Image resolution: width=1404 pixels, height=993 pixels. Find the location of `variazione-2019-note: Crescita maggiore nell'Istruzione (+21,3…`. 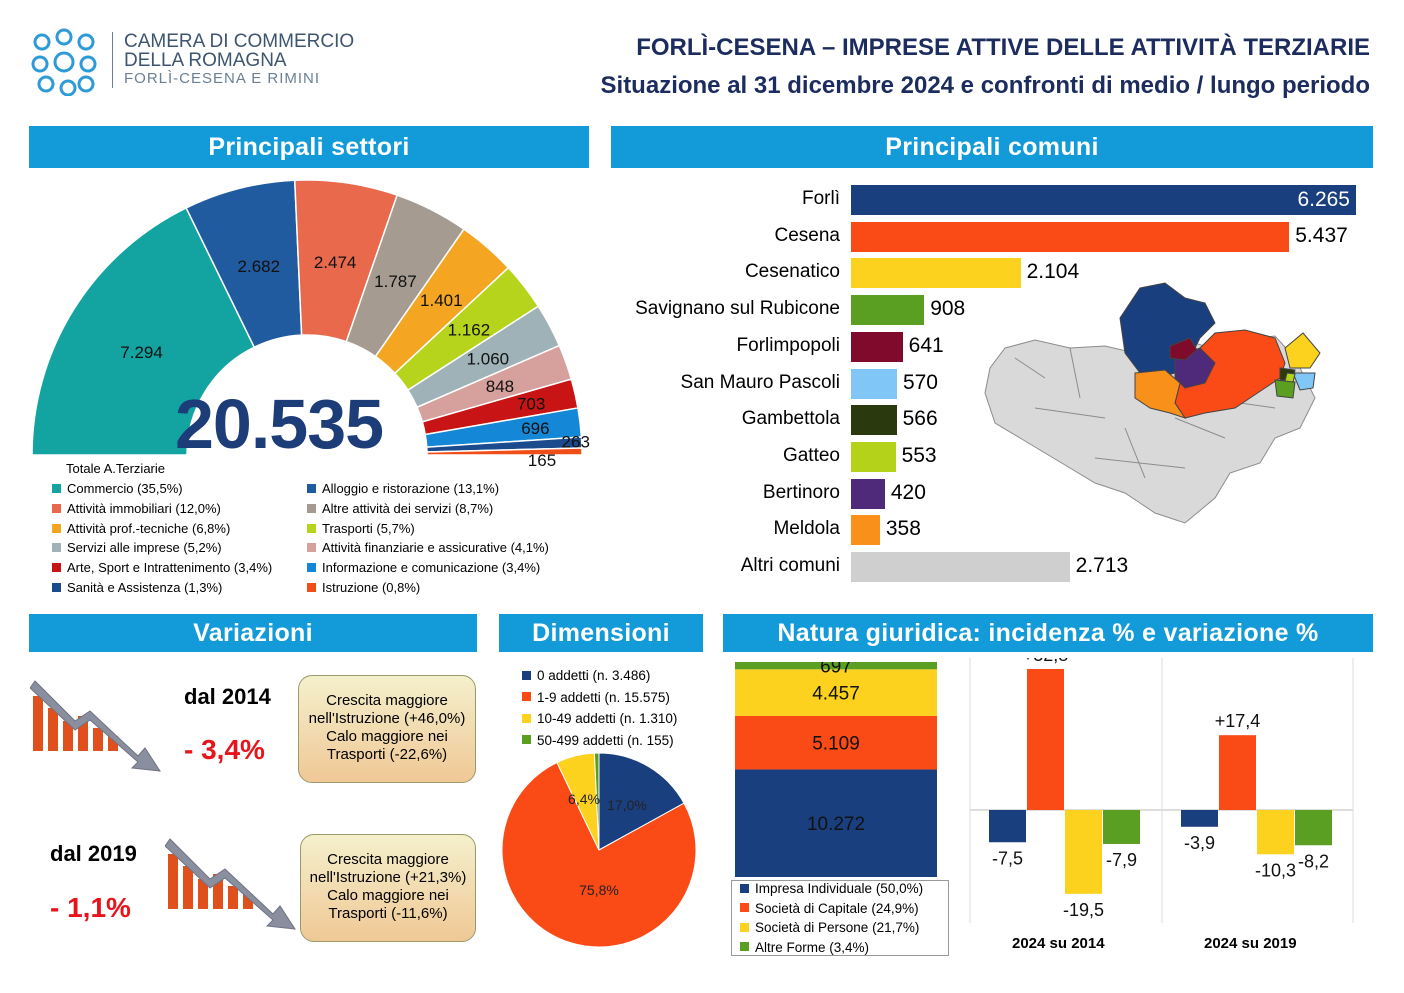

variazione-2019-note: Crescita maggiore nell'Istruzione (+21,3… is located at coordinates (388, 888).